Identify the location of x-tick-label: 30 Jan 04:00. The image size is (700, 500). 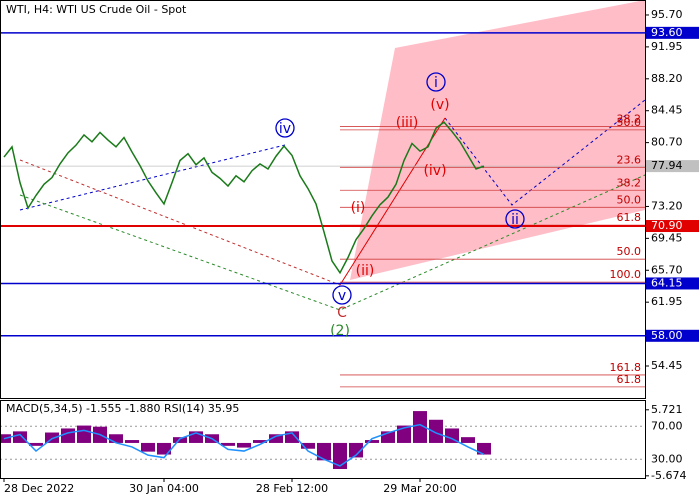
(164, 488).